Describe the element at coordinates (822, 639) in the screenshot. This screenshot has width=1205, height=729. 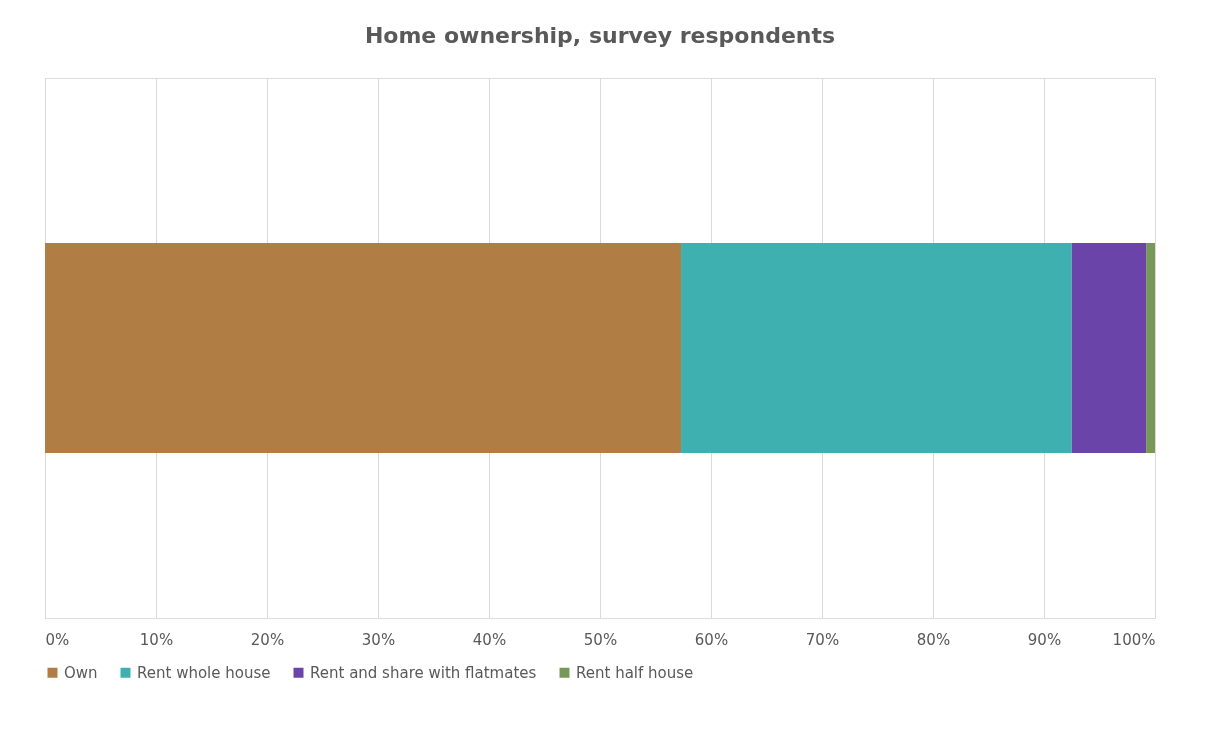
I see `x-tick-label: 70%` at that location.